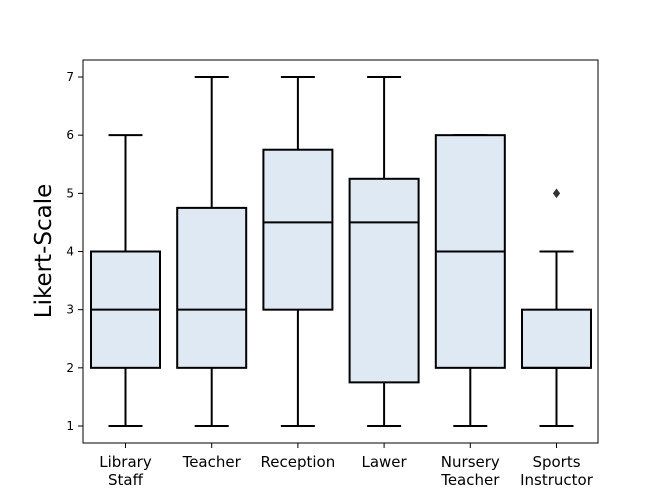 The width and height of the screenshot is (664, 498). Describe the element at coordinates (556, 462) in the screenshot. I see `x-category-label-line: Sports` at that location.